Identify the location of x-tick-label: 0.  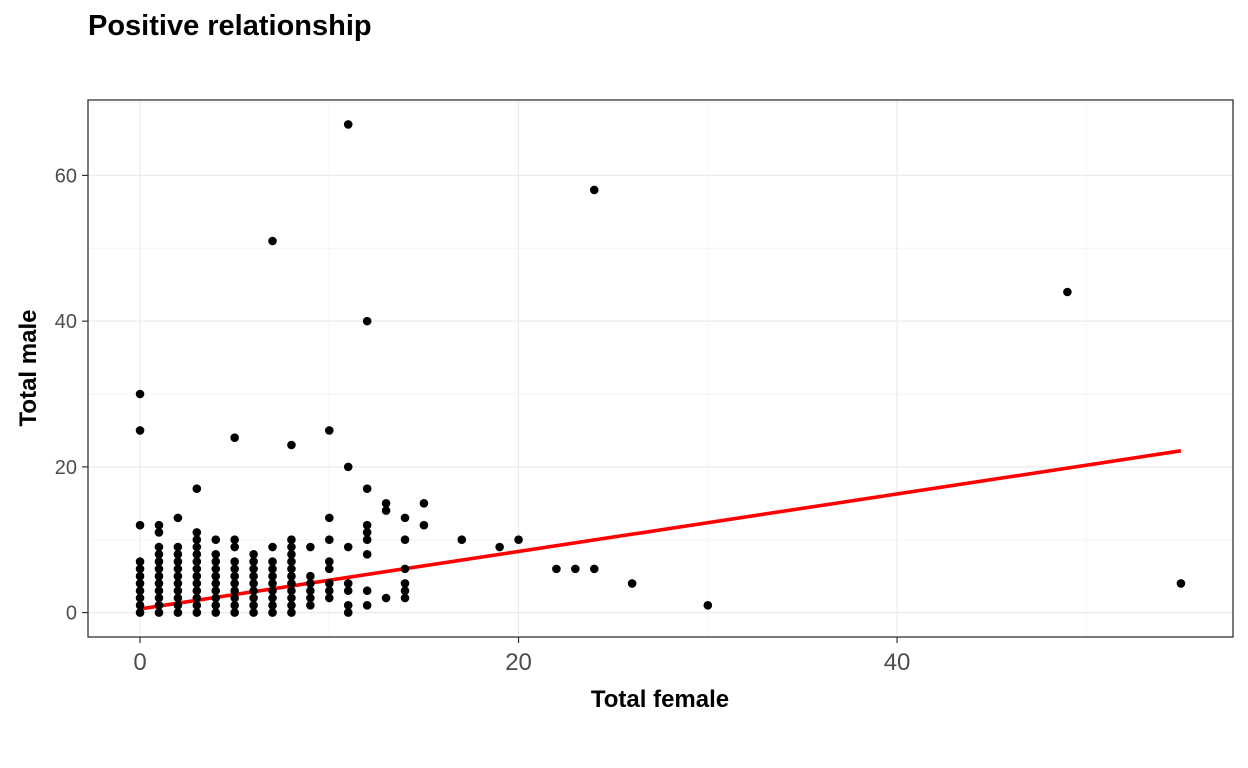
(139, 662).